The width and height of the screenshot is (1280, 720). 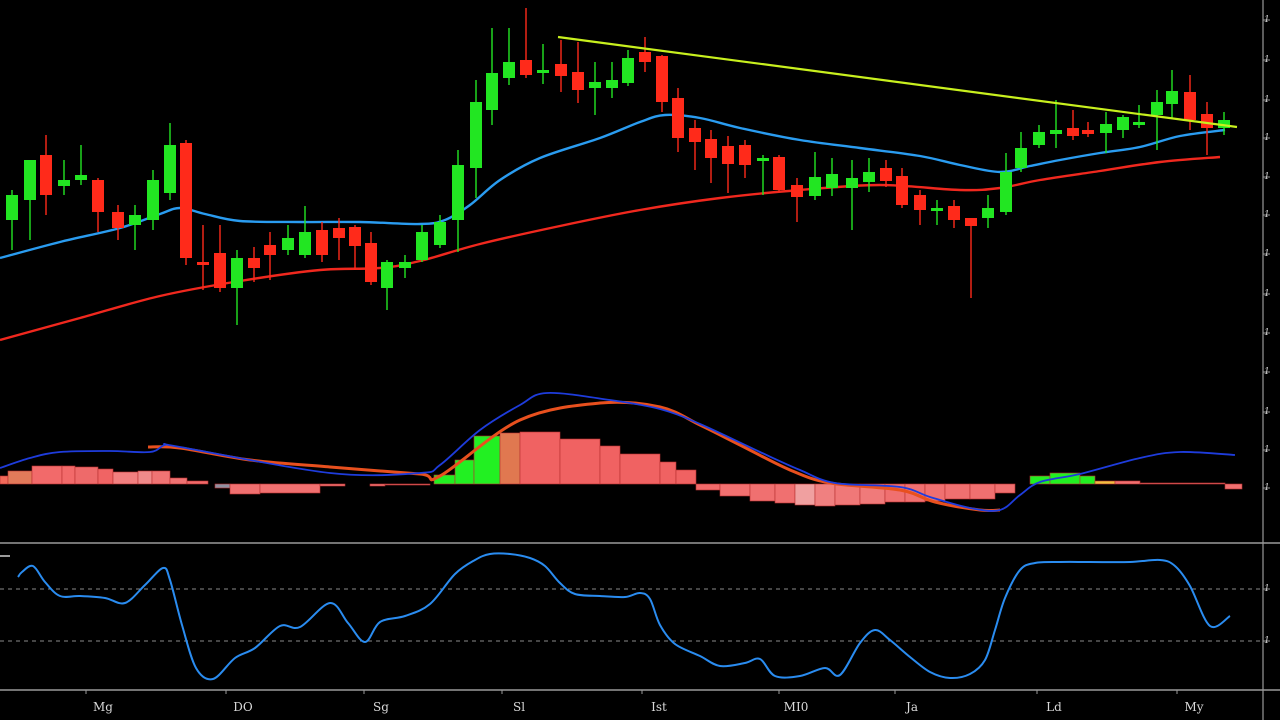 I want to click on trendline, so click(x=897, y=82).